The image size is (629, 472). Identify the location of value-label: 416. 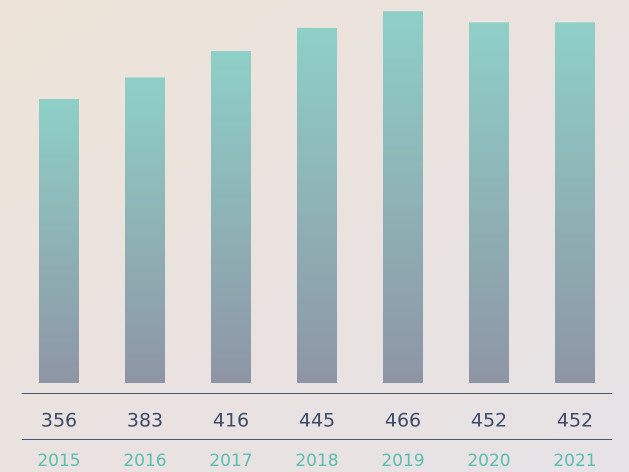
(231, 421).